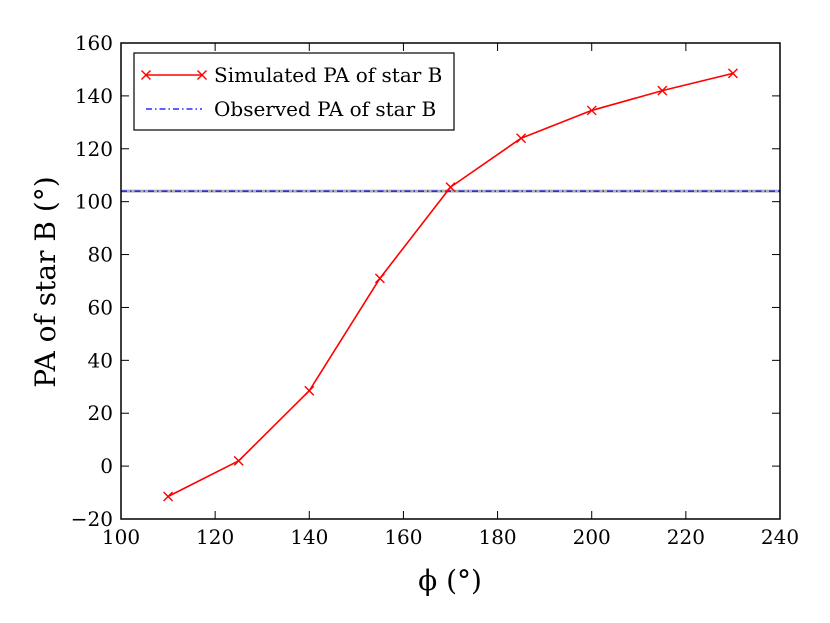 This screenshot has width=830, height=623. Describe the element at coordinates (328, 75) in the screenshot. I see `legend-label-simulated: Simulated PA of star B` at that location.